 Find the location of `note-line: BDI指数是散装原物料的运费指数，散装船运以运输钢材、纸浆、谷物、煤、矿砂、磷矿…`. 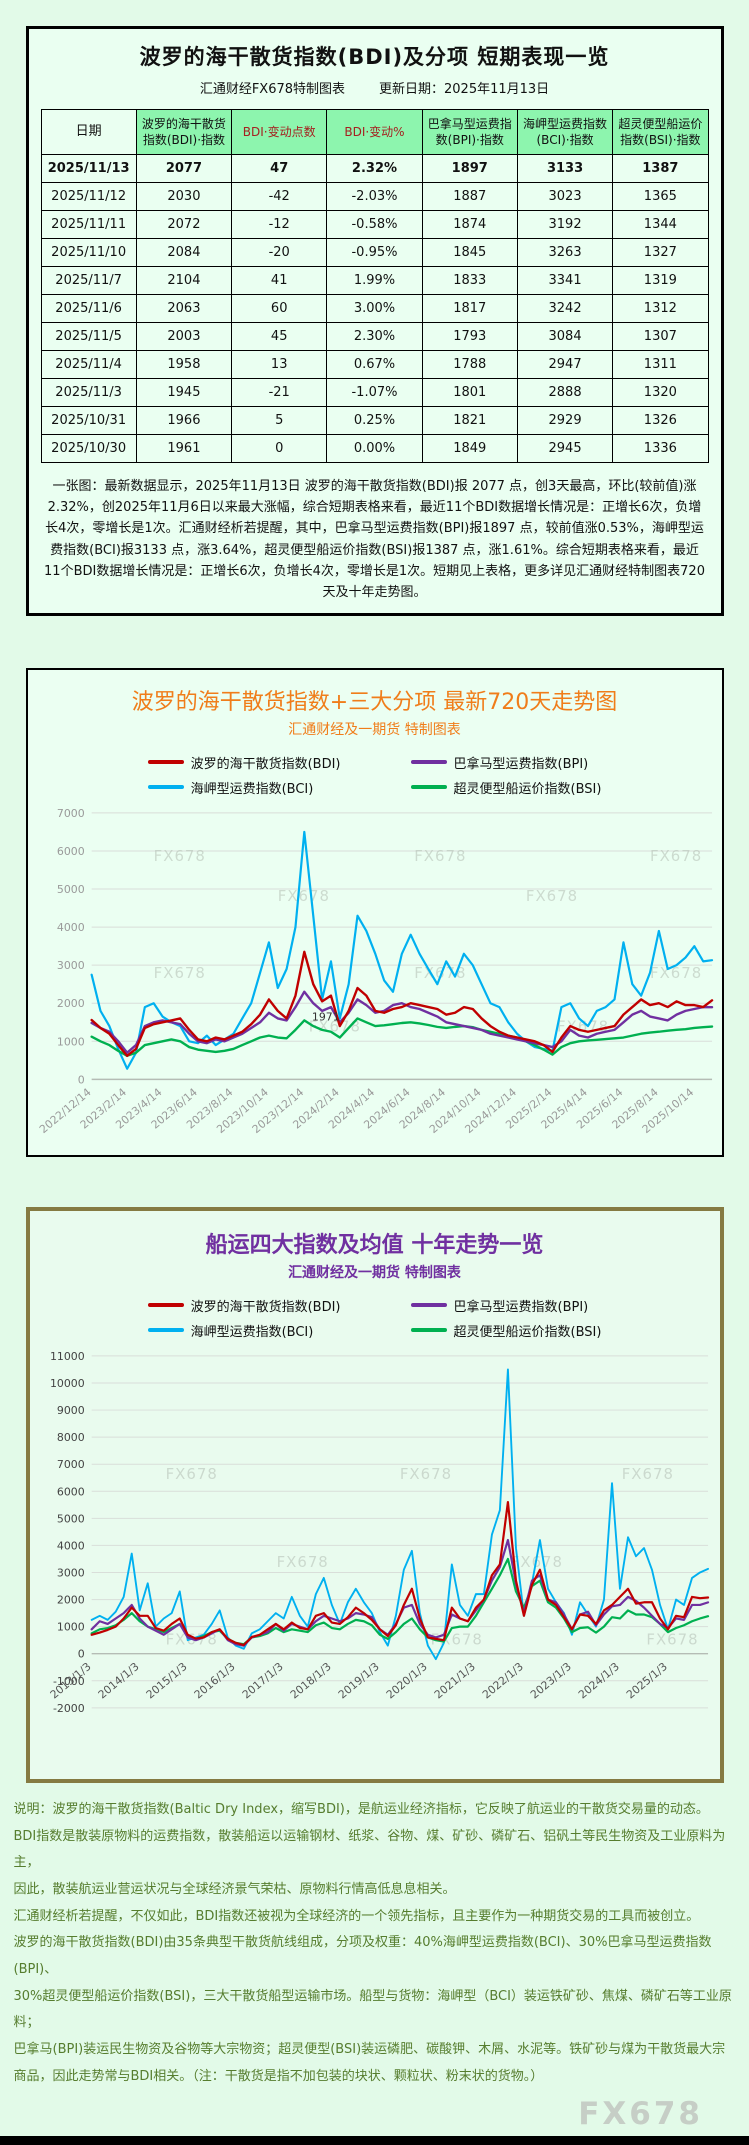

note-line: BDI指数是散装原物料的运费指数，散装船运以运输钢材、纸浆、谷物、煤、矿砂、磷矿… is located at coordinates (369, 1849).